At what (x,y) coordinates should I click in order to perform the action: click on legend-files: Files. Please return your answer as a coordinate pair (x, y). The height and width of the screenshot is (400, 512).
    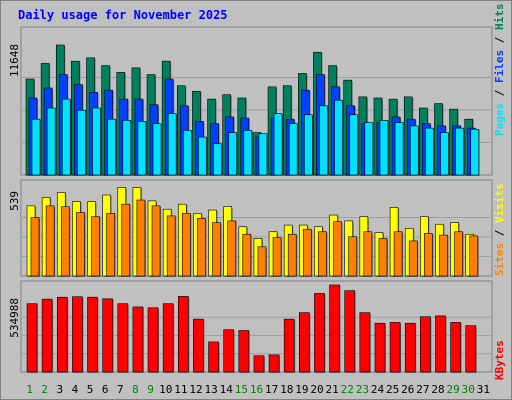
    Looking at the image, I should click on (499, 66).